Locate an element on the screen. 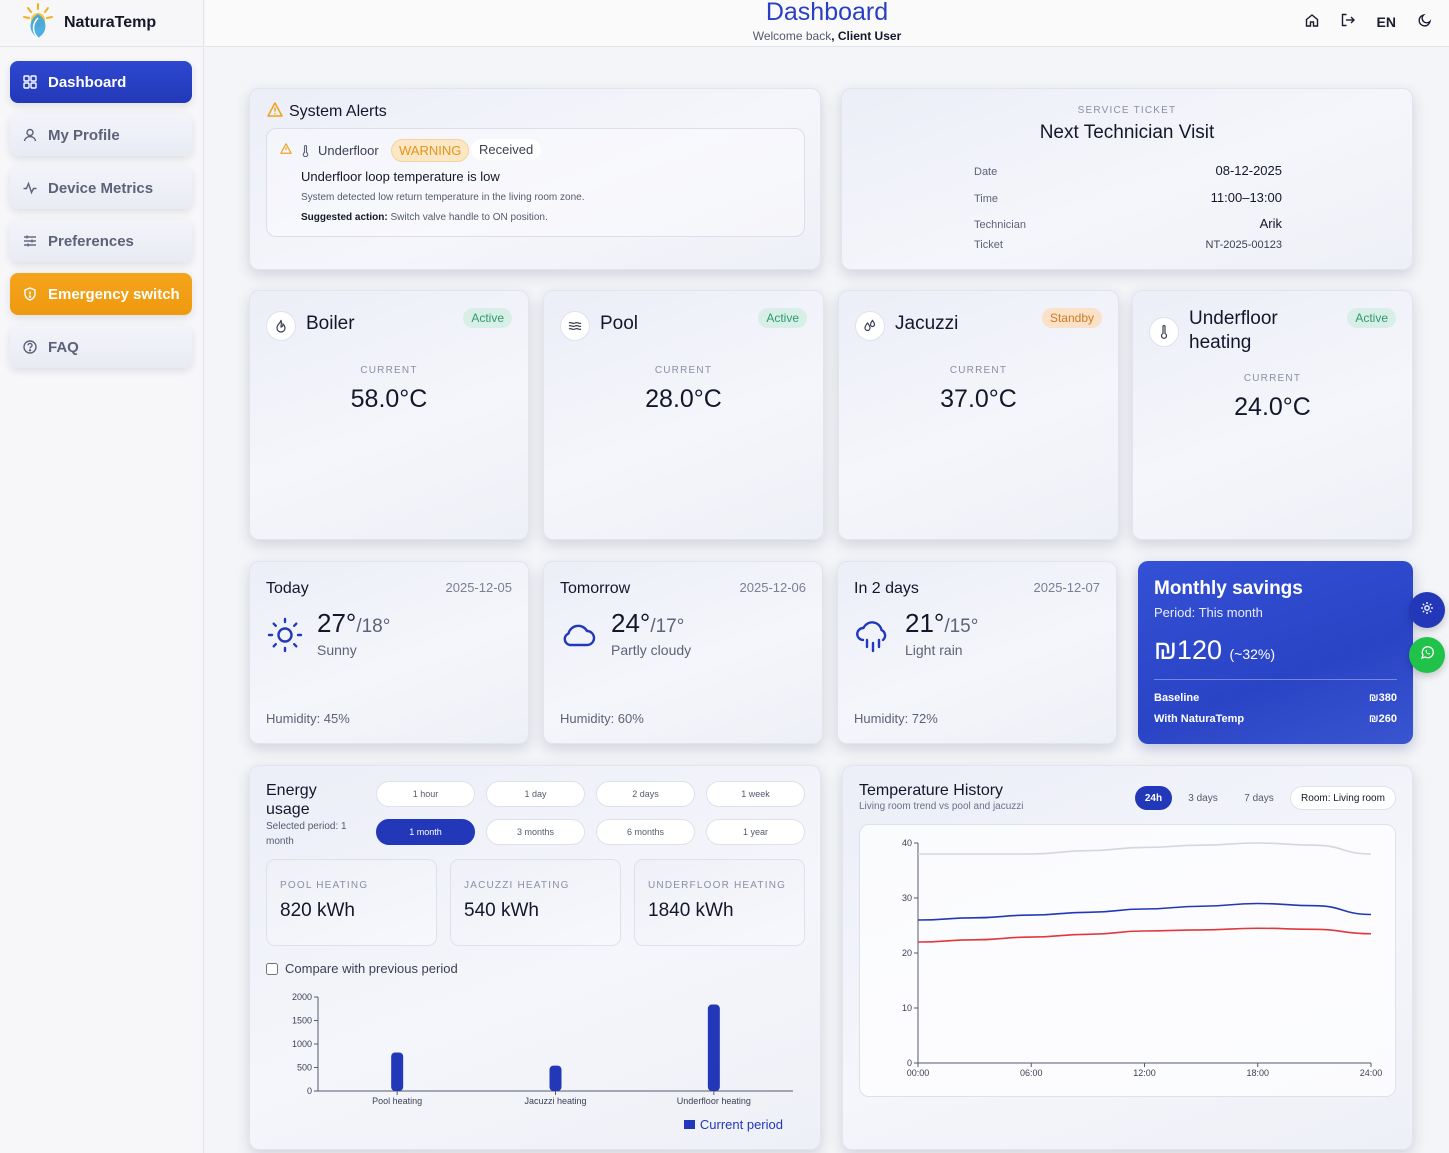  energy-box-jacuzzi: JACUZZI HEATING 540 kWh is located at coordinates (535, 902).